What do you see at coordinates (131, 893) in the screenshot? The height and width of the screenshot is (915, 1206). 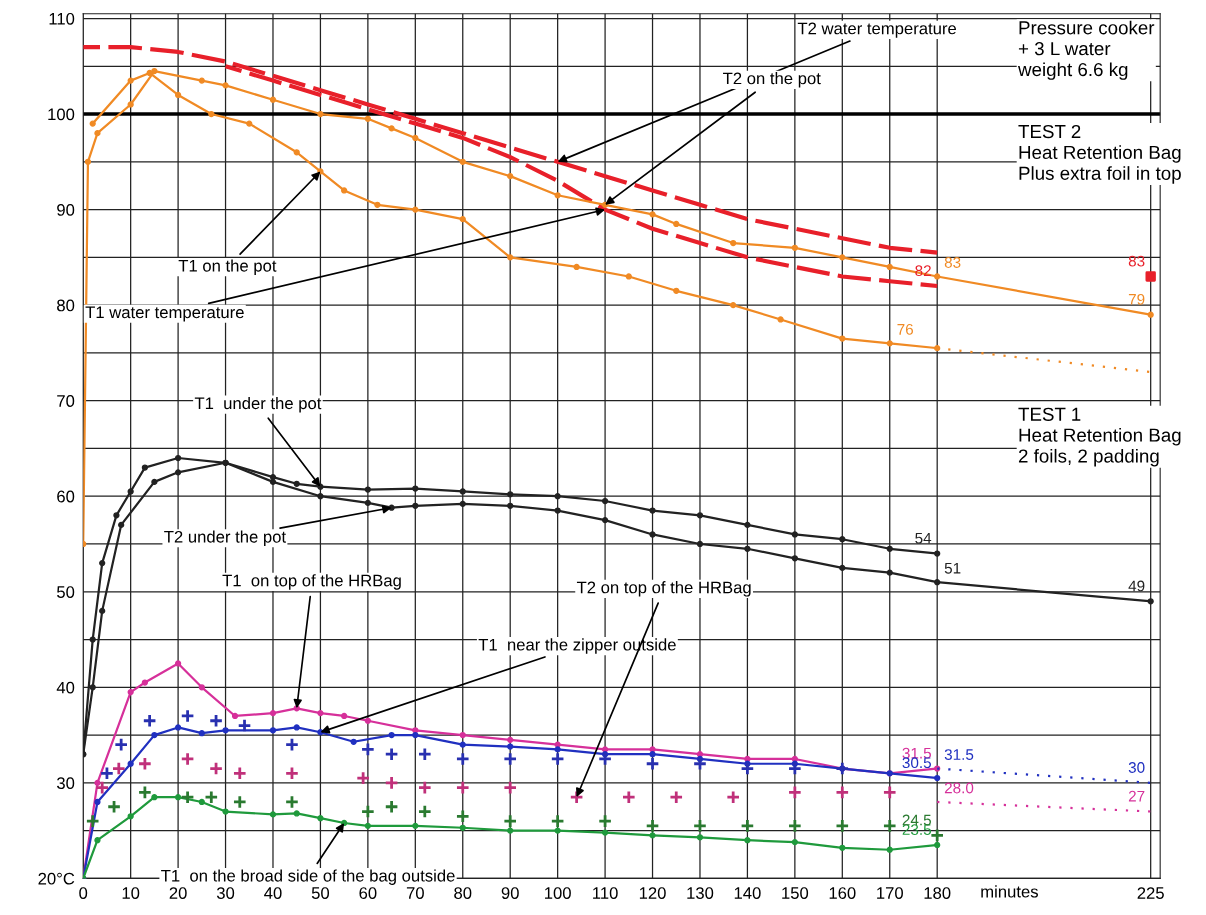 I see `x-tick-label: 10` at bounding box center [131, 893].